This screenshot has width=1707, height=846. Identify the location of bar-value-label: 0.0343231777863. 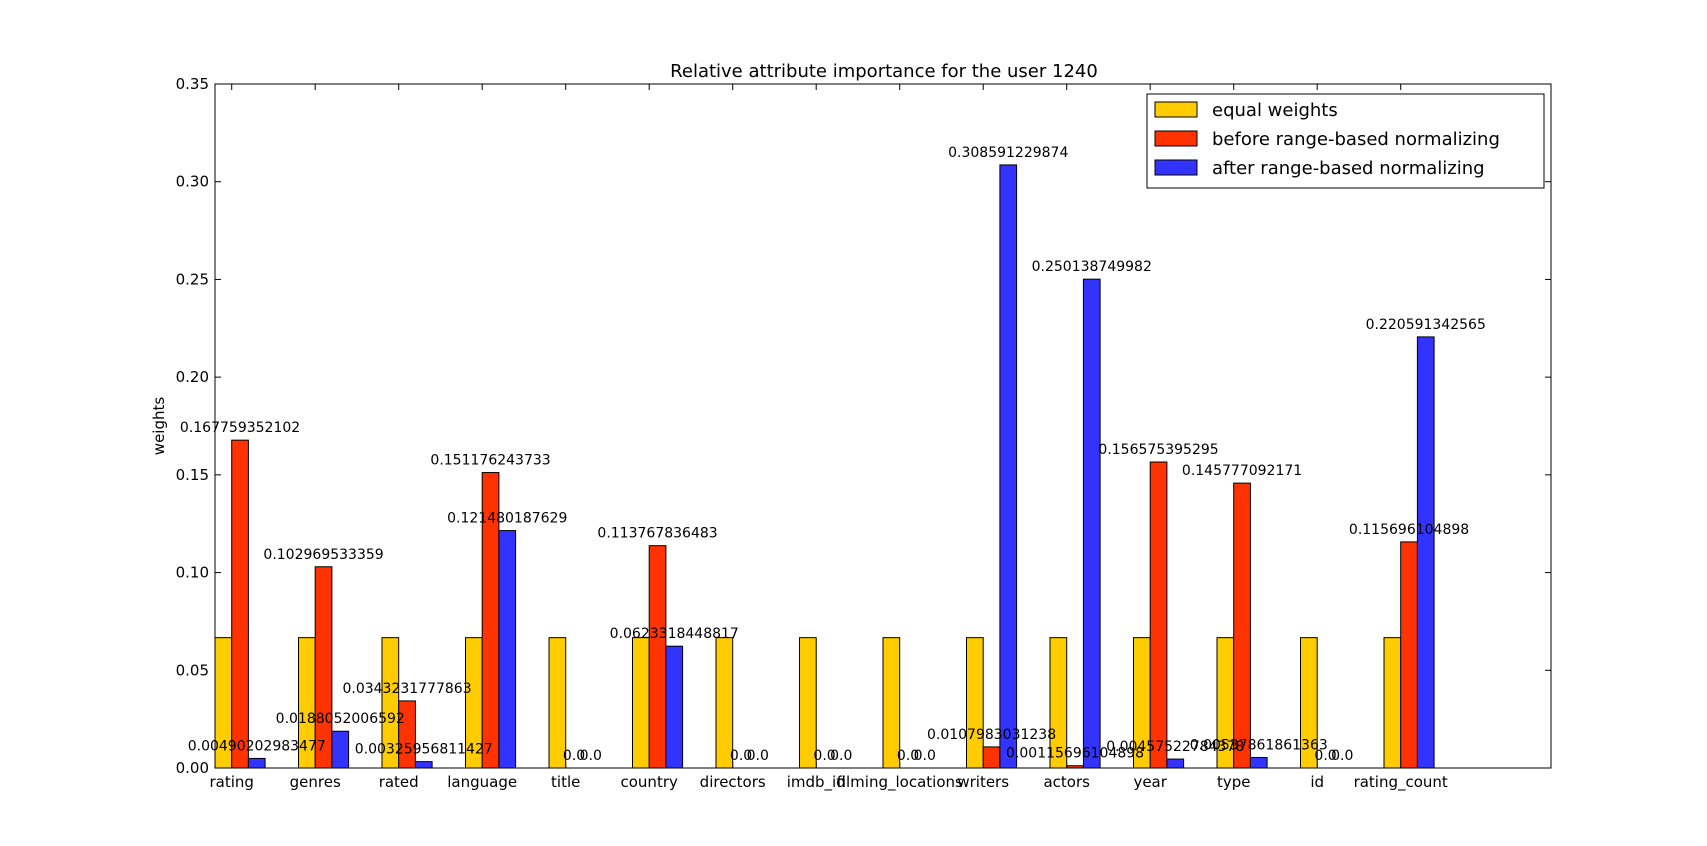
(406, 689).